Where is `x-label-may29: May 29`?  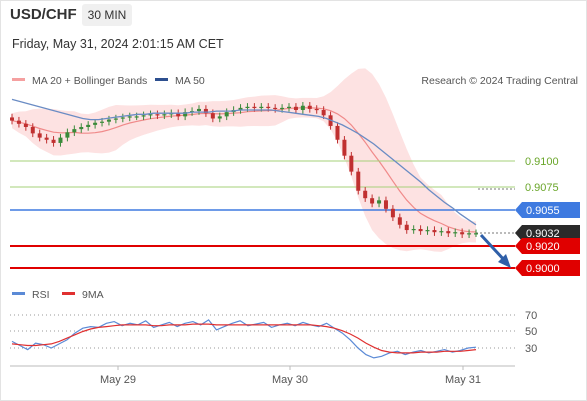 x-label-may29: May 29 is located at coordinates (118, 380).